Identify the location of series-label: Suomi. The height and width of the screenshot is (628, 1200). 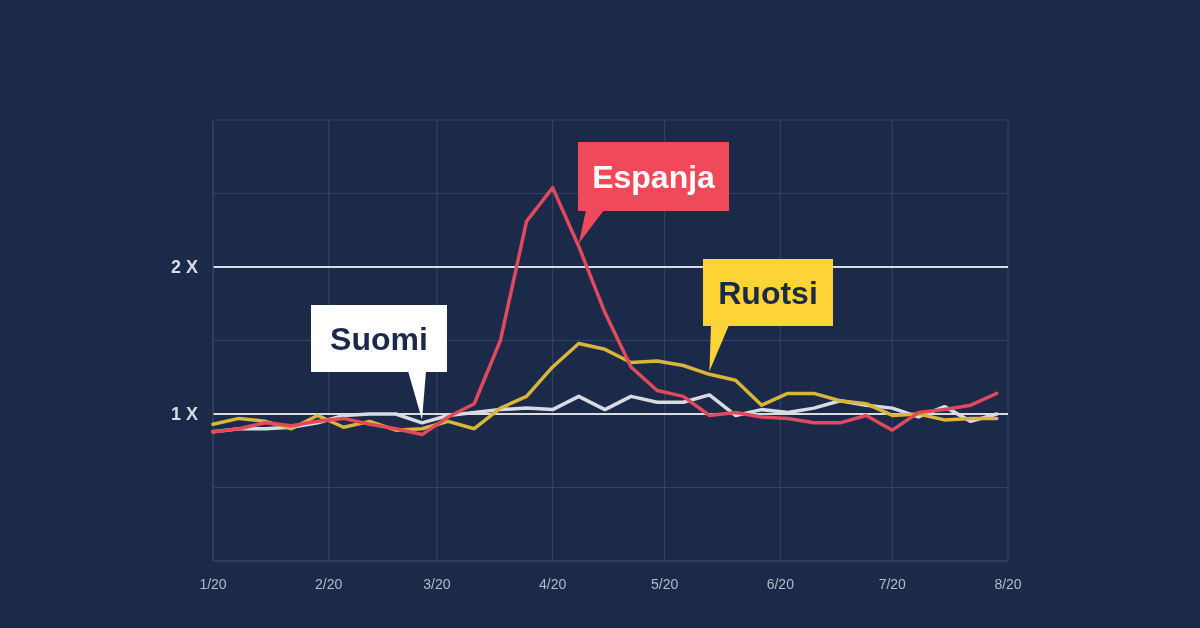
(379, 339).